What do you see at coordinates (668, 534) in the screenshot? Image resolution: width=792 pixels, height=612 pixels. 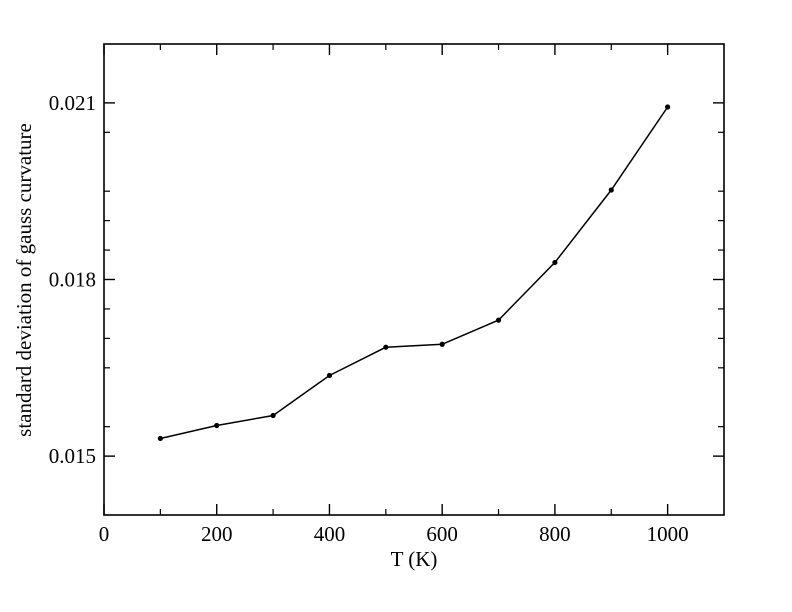 I see `x-tick-label: 1000` at bounding box center [668, 534].